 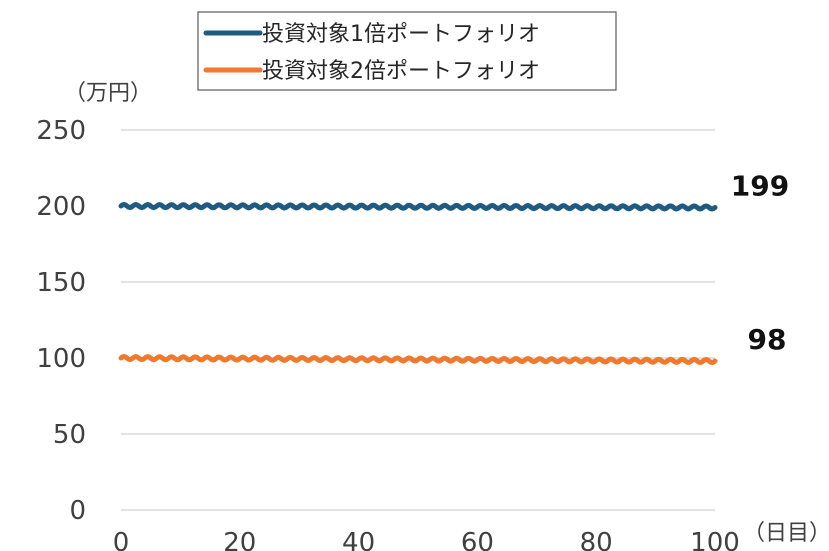 What do you see at coordinates (760, 186) in the screenshot?
I see `end-value-label-1: 199` at bounding box center [760, 186].